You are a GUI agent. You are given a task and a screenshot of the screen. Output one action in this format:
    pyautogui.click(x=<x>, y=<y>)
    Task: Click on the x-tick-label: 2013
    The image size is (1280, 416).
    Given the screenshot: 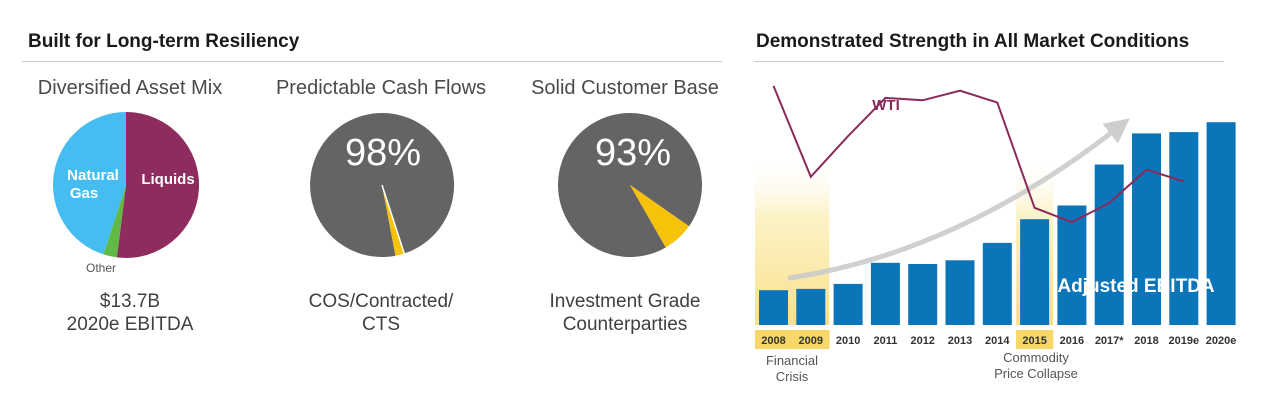 What is the action you would take?
    pyautogui.click(x=960, y=341)
    